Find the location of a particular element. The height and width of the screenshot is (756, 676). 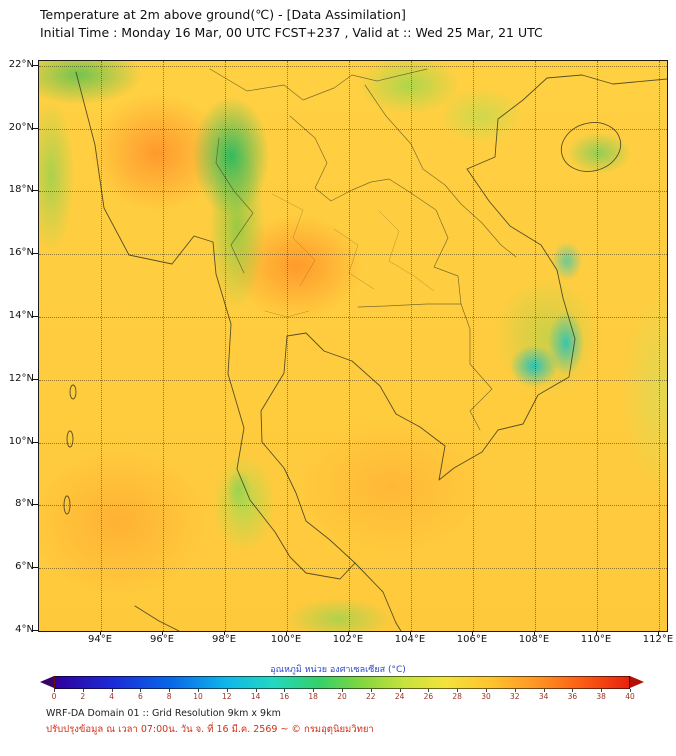

x-axis-tick-label: 98°E is located at coordinates (224, 639).